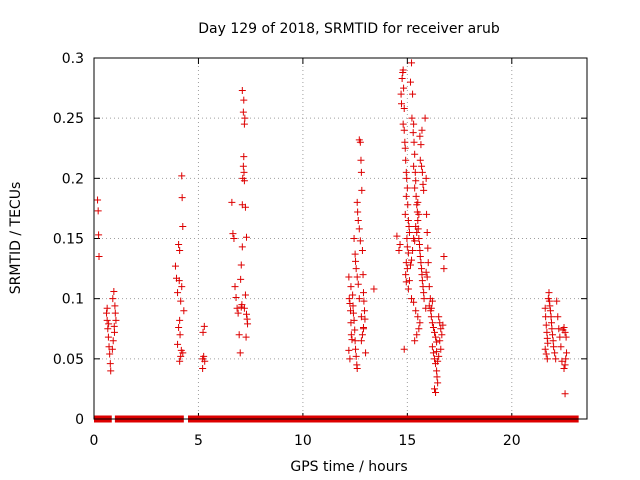  What do you see at coordinates (68, 119) in the screenshot?
I see `y-tick-label: 0.25` at bounding box center [68, 119].